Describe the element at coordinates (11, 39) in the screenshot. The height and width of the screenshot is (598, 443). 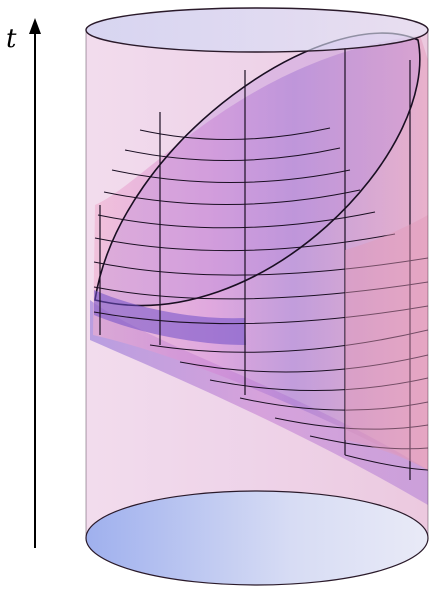
I see `time-axis-label: t` at that location.